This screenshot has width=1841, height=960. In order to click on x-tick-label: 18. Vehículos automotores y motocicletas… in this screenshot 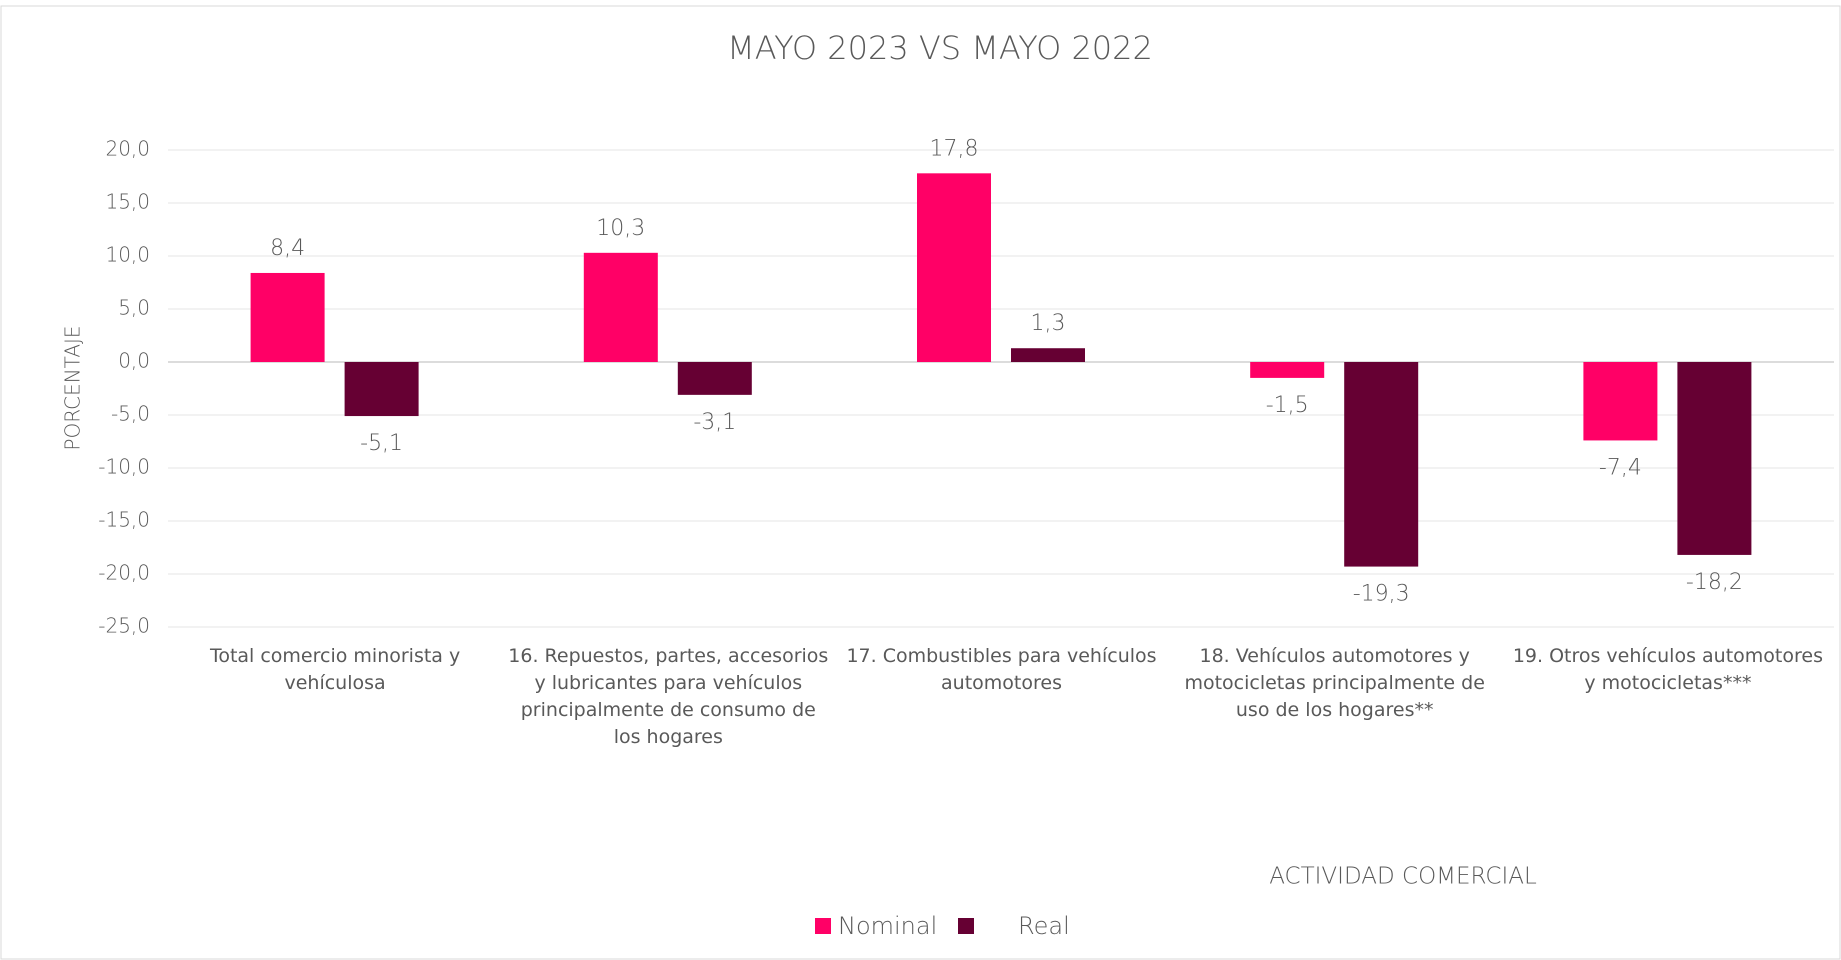, I will do `click(1334, 683)`.